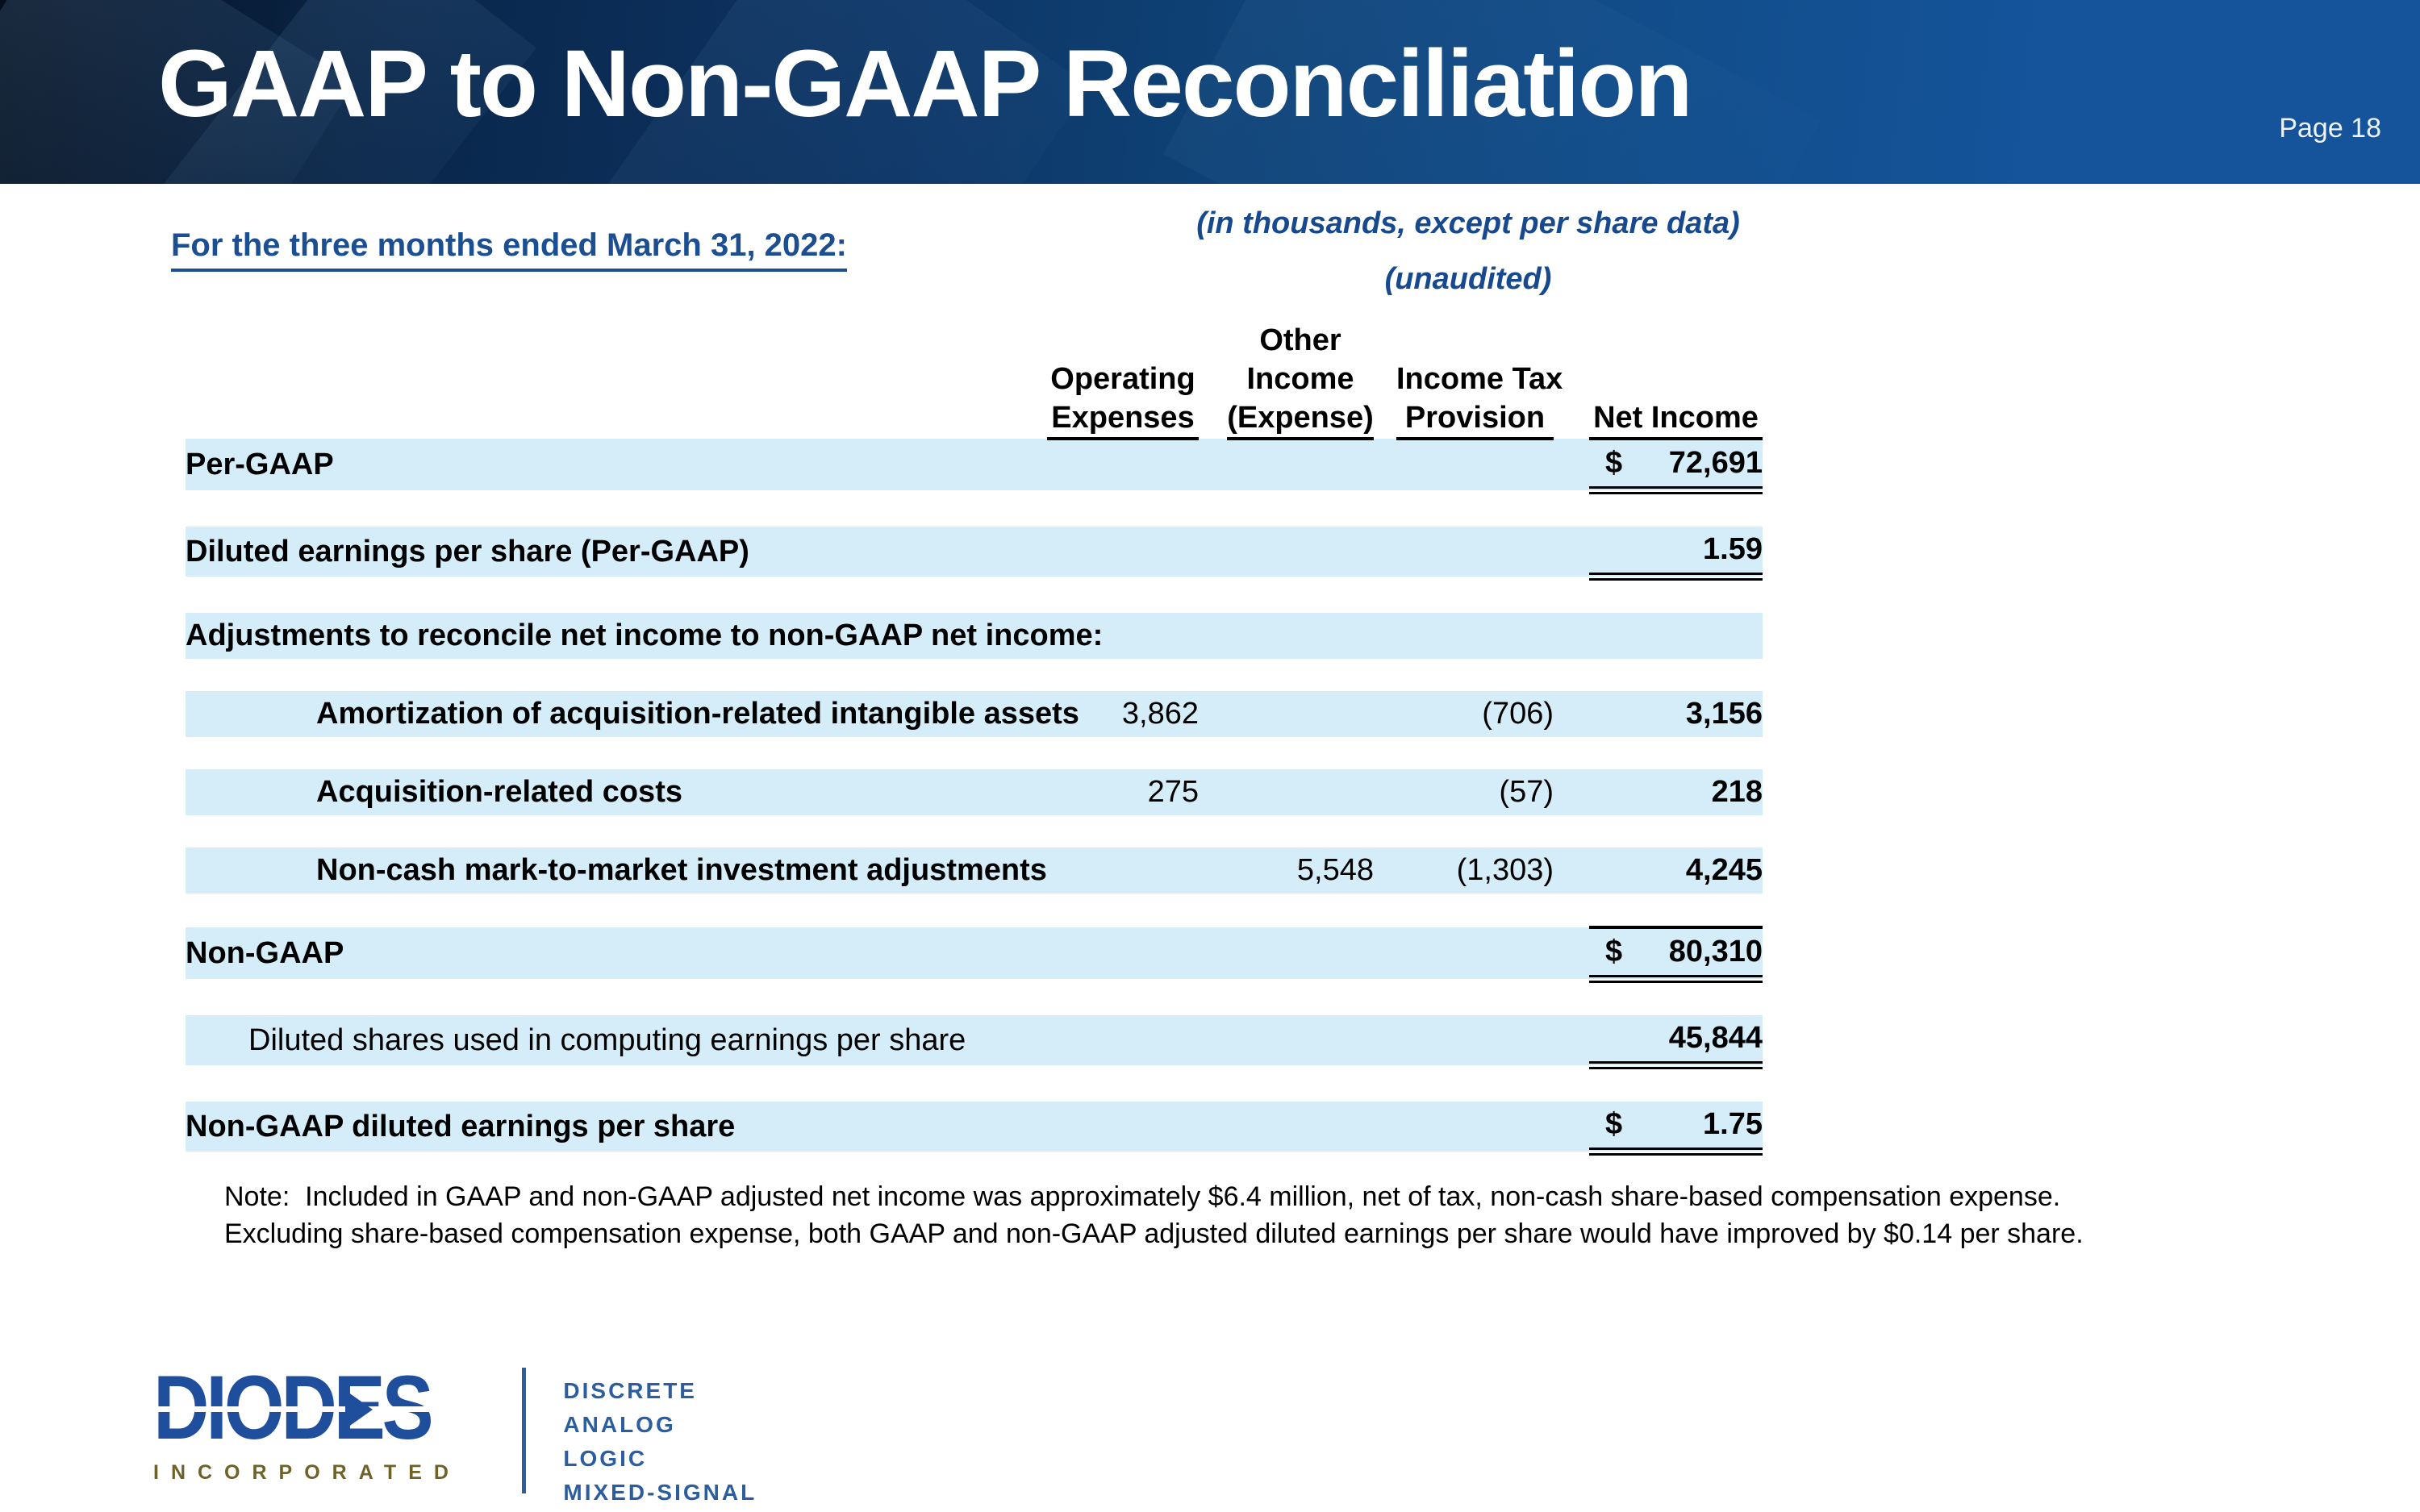 The image size is (2420, 1512). I want to click on table-header-row: Operating Income Income Tax, so click(975, 379).